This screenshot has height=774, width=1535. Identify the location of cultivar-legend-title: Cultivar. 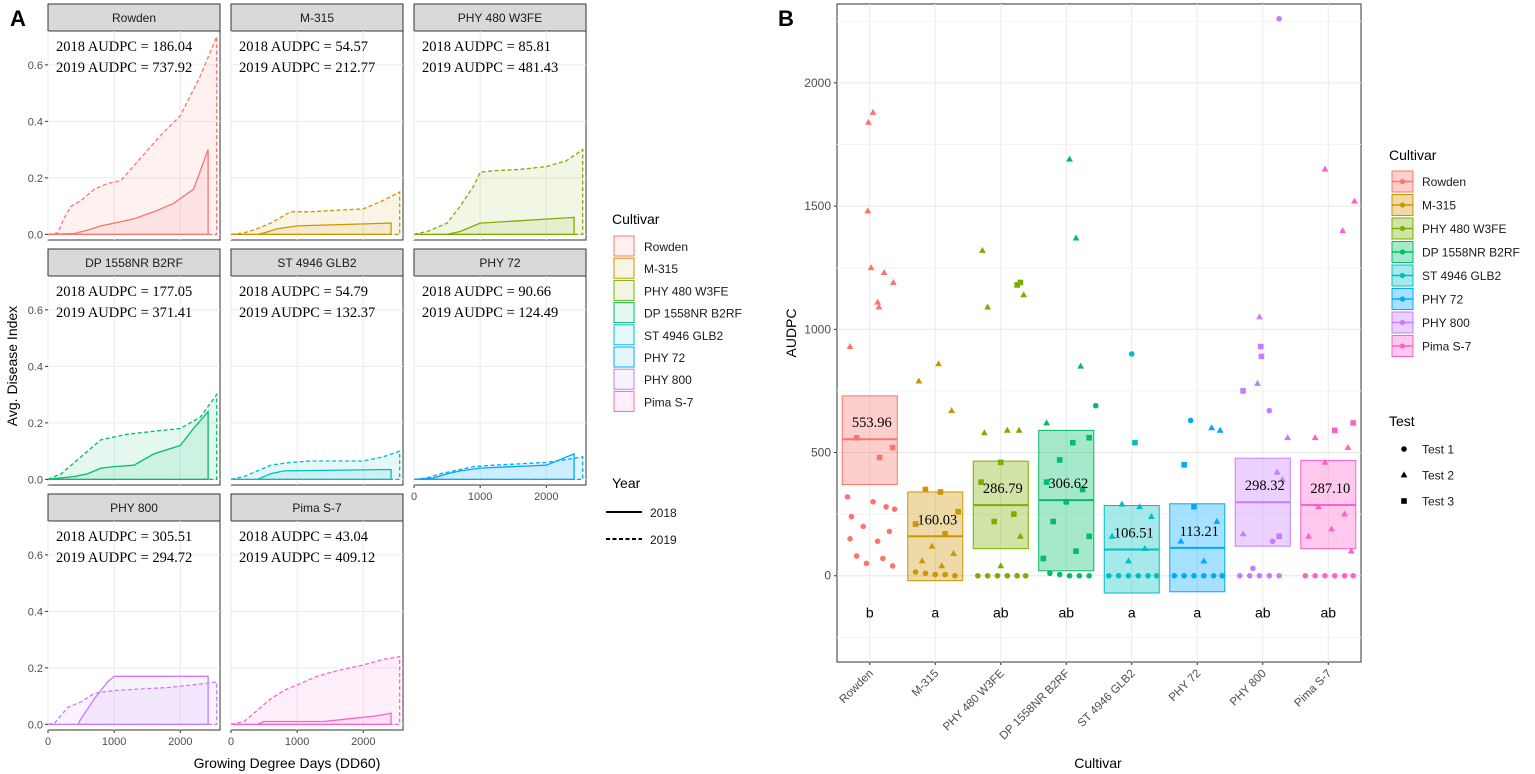
(636, 219).